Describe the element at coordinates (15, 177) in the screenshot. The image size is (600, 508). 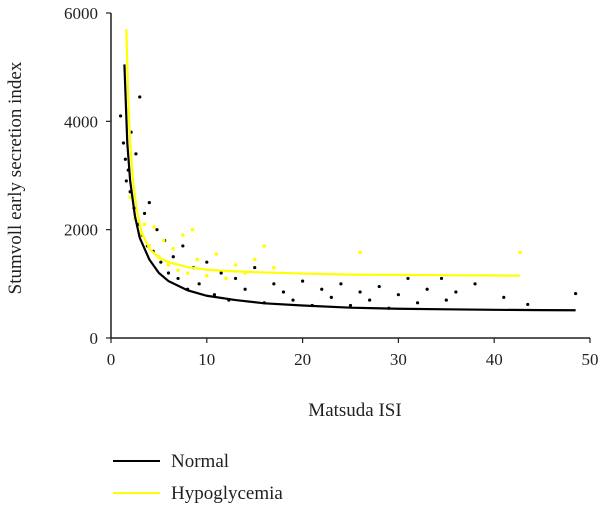
I see `y-axis-label: Stumvoll early secretion index` at that location.